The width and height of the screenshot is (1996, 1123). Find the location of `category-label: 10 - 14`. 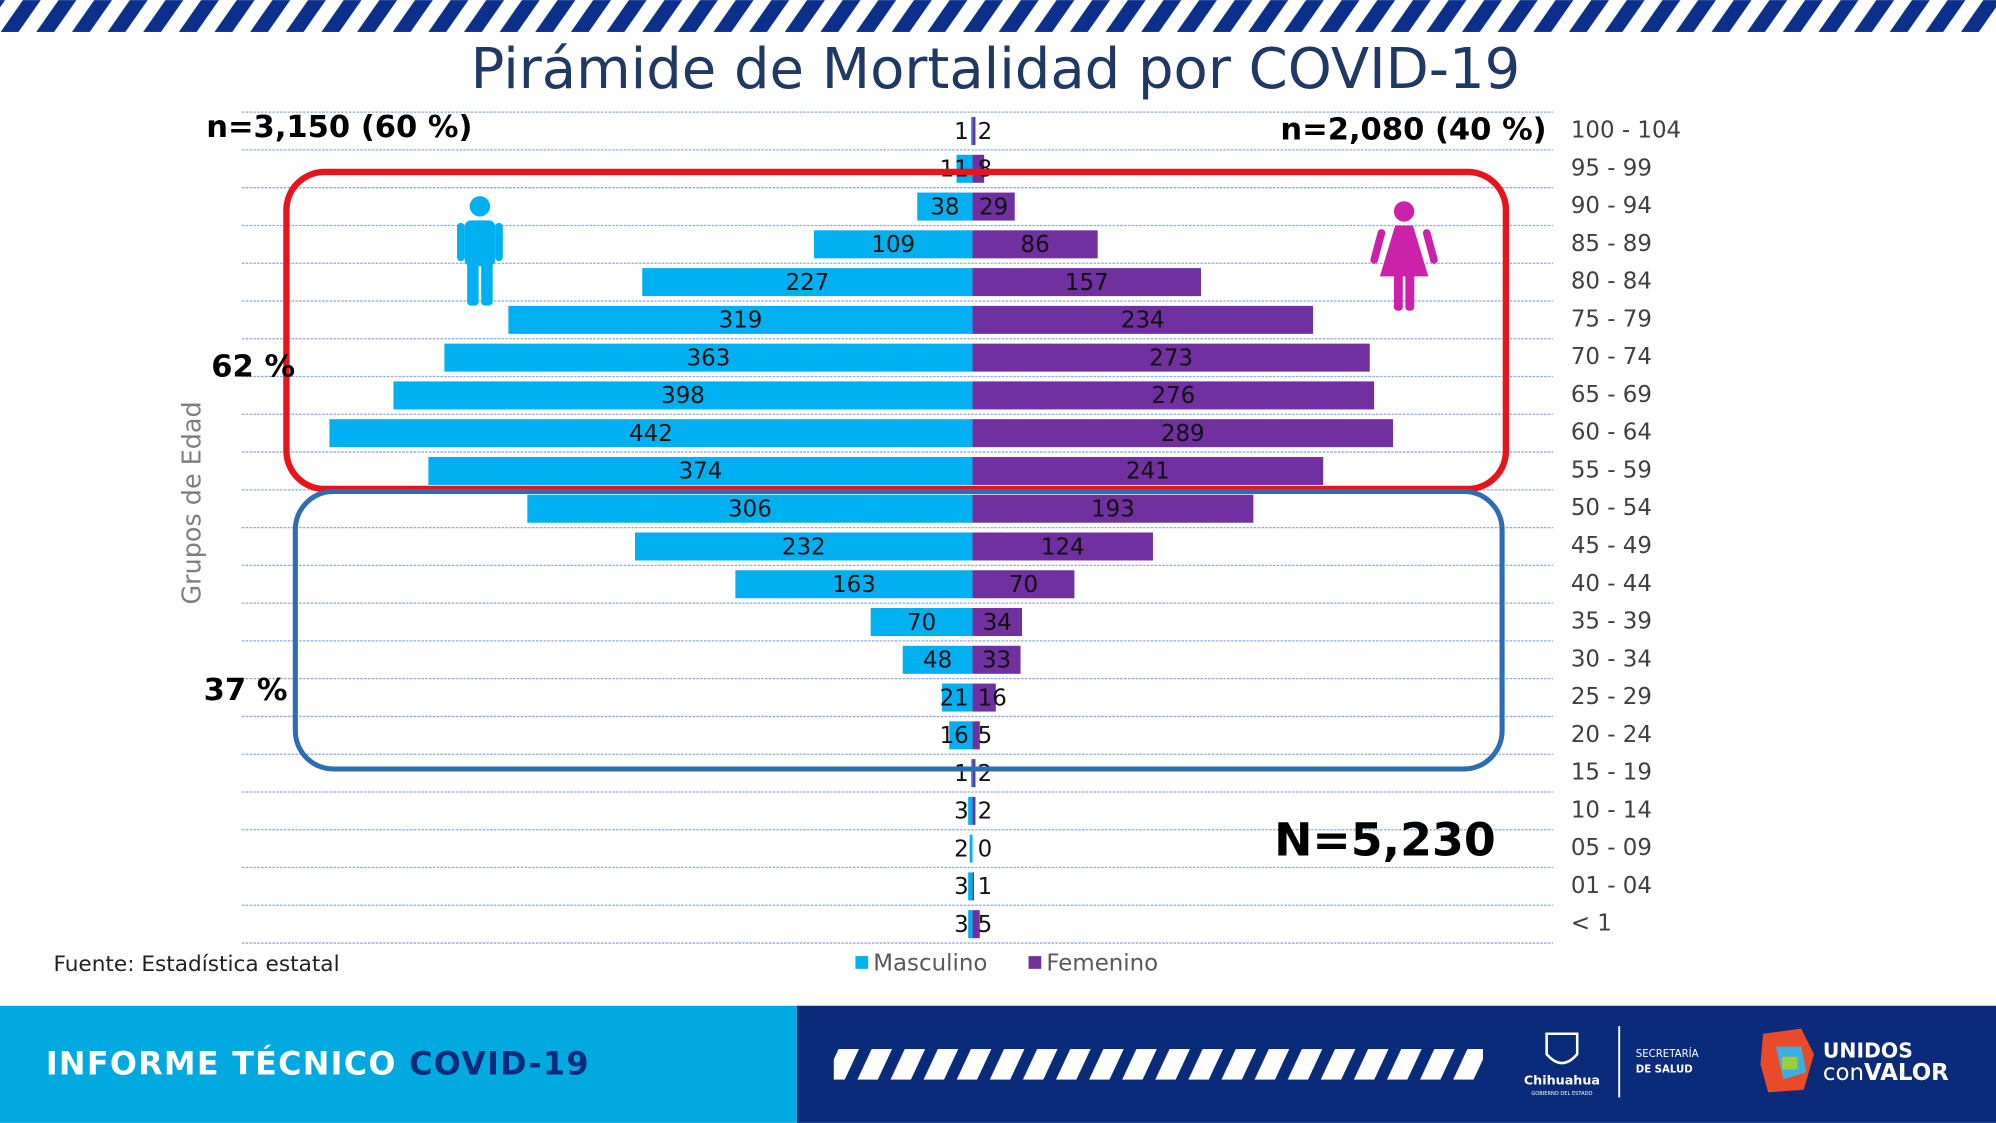

category-label: 10 - 14 is located at coordinates (1611, 810).